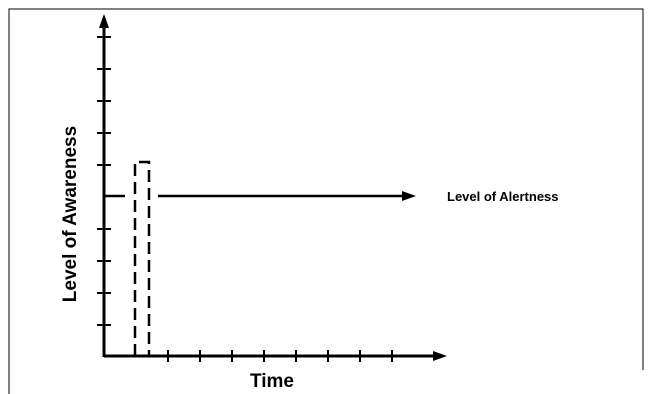 This screenshot has width=652, height=394. What do you see at coordinates (280, 356) in the screenshot?
I see `x-axis-ticks` at bounding box center [280, 356].